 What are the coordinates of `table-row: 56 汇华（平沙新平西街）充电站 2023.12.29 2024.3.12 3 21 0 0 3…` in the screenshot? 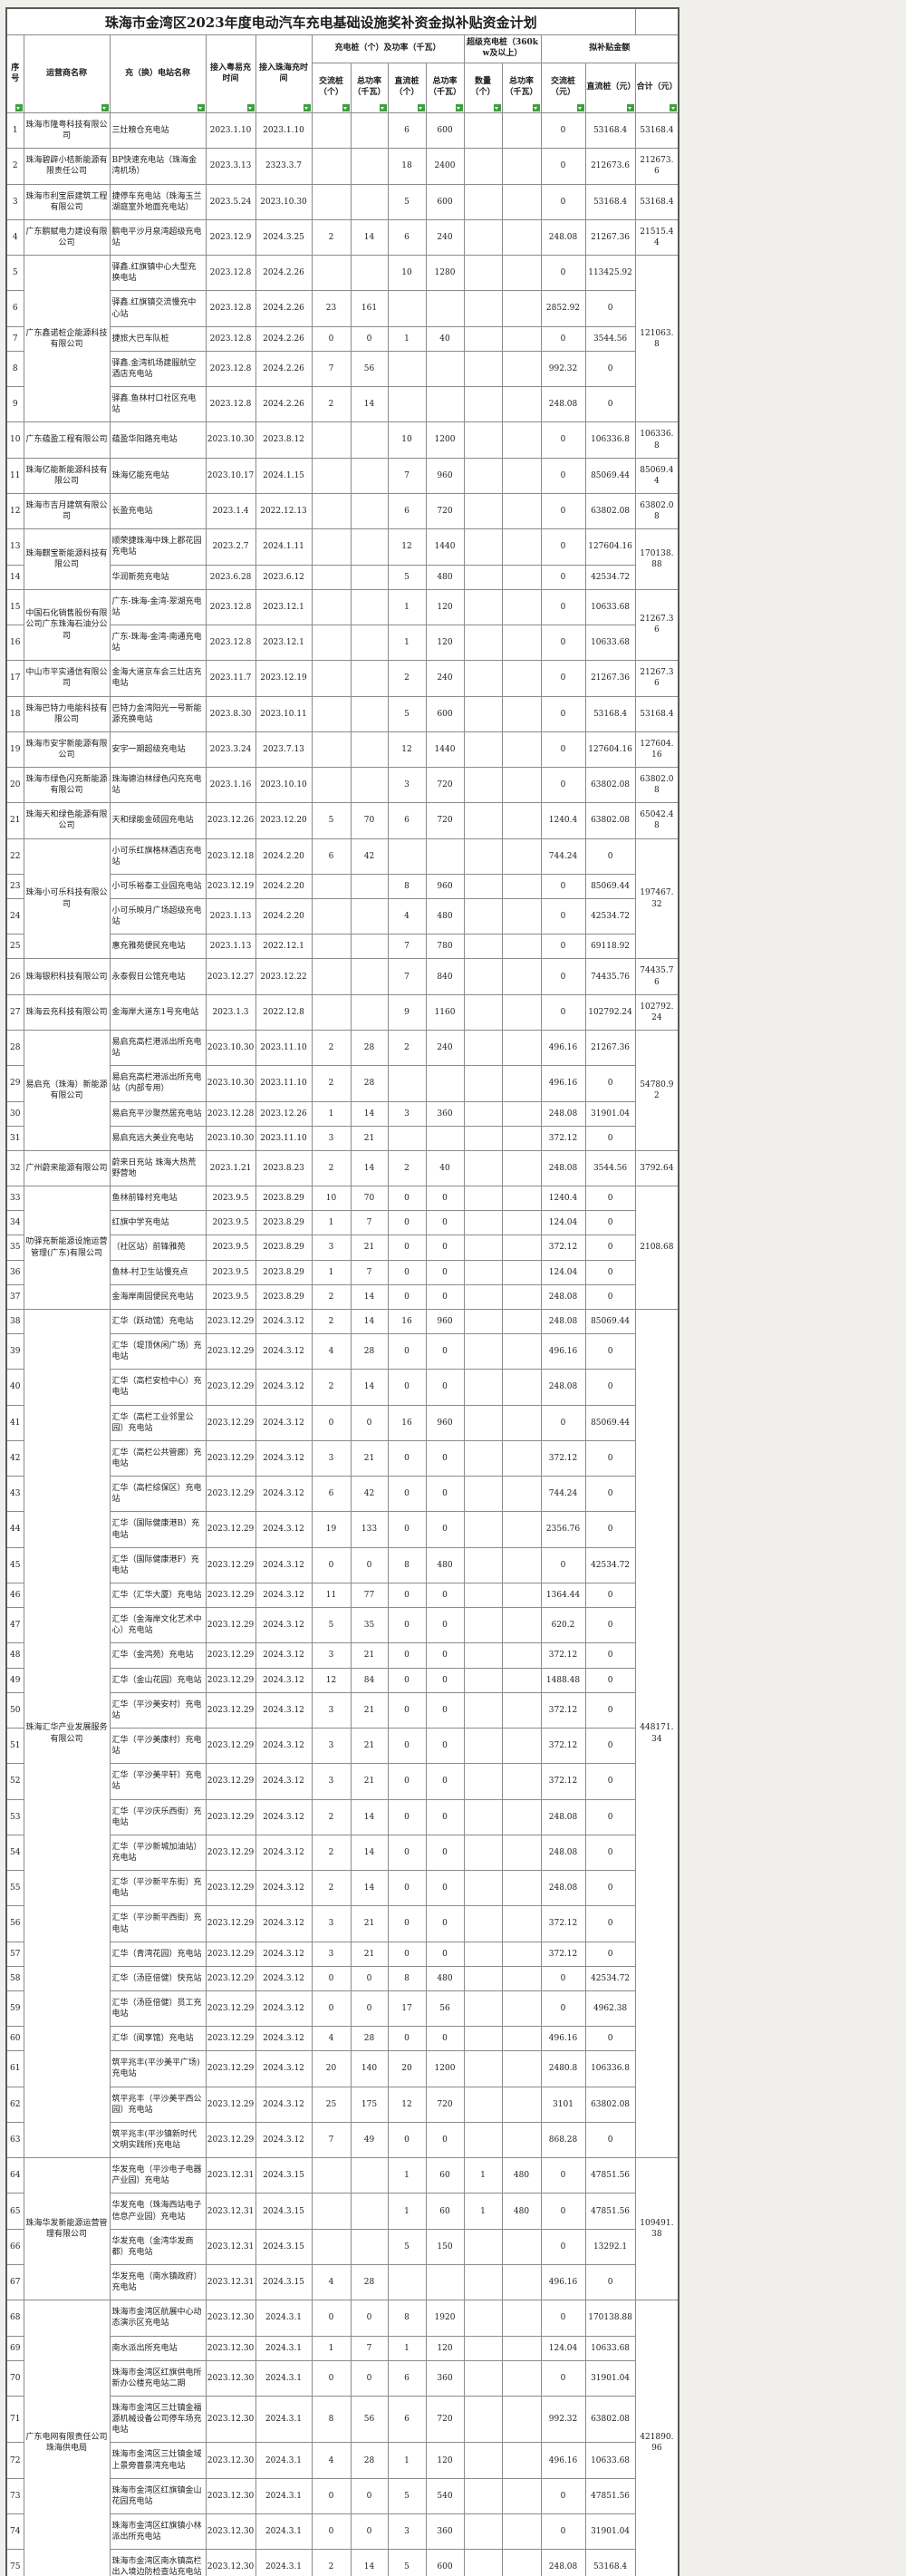 It's located at (342, 1923).